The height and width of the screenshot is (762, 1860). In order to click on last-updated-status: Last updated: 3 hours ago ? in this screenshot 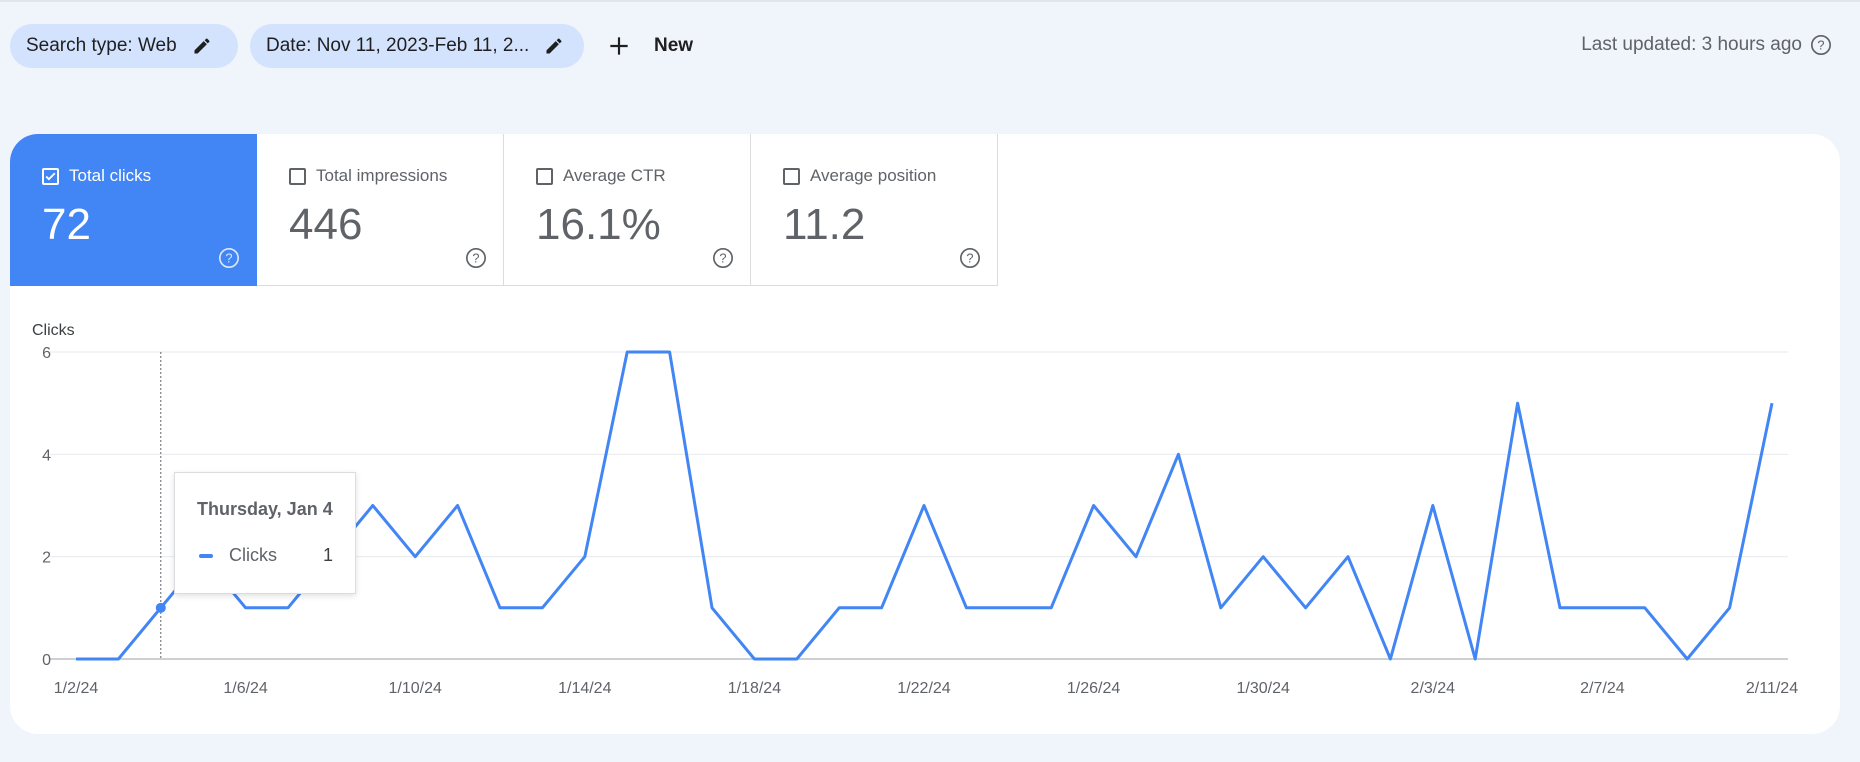, I will do `click(1706, 45)`.